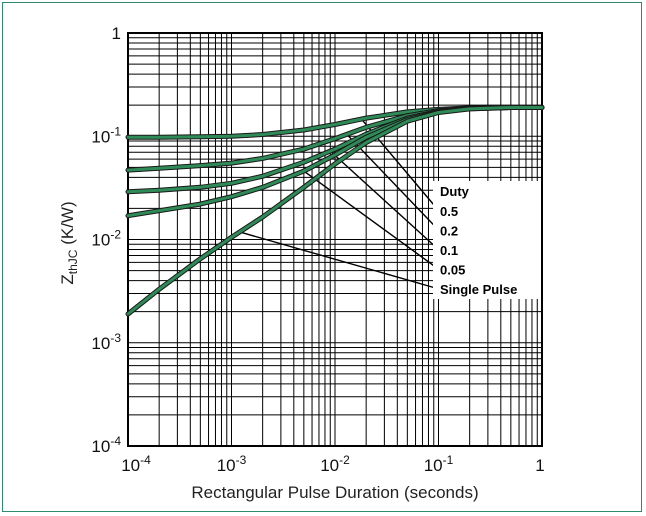  What do you see at coordinates (455, 191) in the screenshot?
I see `legend-title: Duty` at bounding box center [455, 191].